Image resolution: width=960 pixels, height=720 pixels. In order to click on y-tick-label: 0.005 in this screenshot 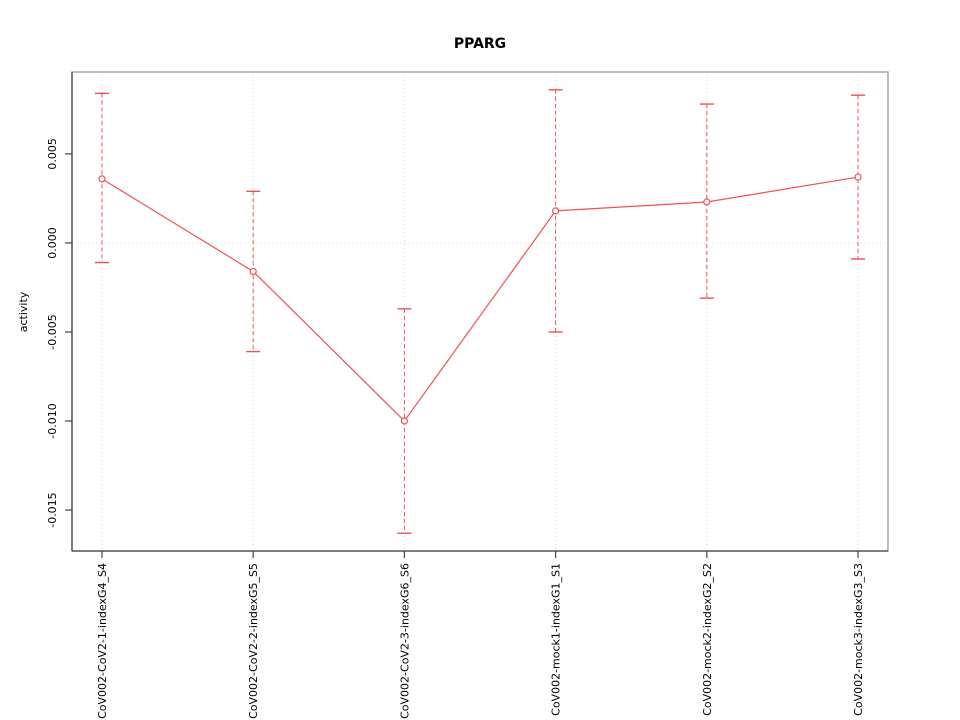, I will do `click(52, 154)`.